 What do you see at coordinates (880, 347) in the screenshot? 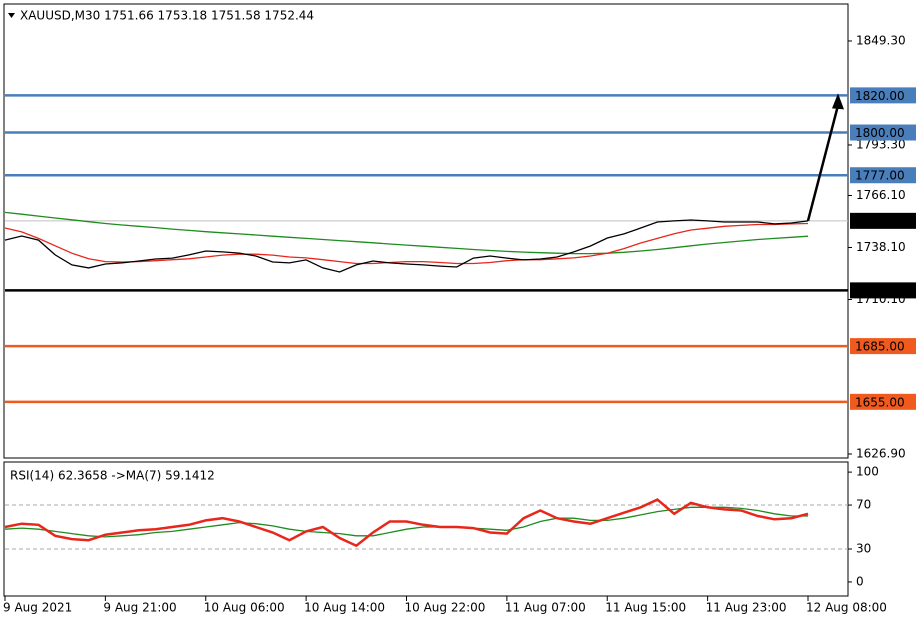
I see `level-label: 1685.00` at bounding box center [880, 347].